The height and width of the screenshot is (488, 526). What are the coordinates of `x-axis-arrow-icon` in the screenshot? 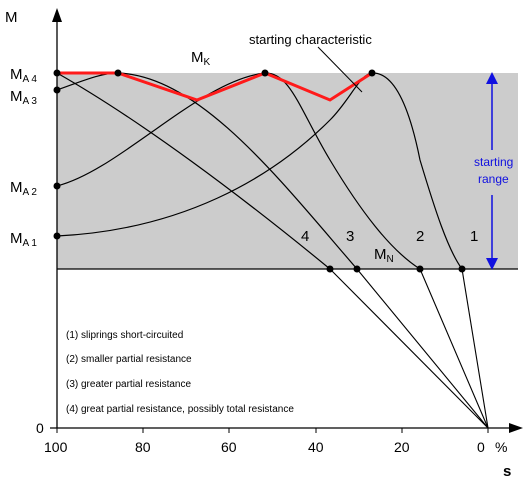 It's located at (516, 428).